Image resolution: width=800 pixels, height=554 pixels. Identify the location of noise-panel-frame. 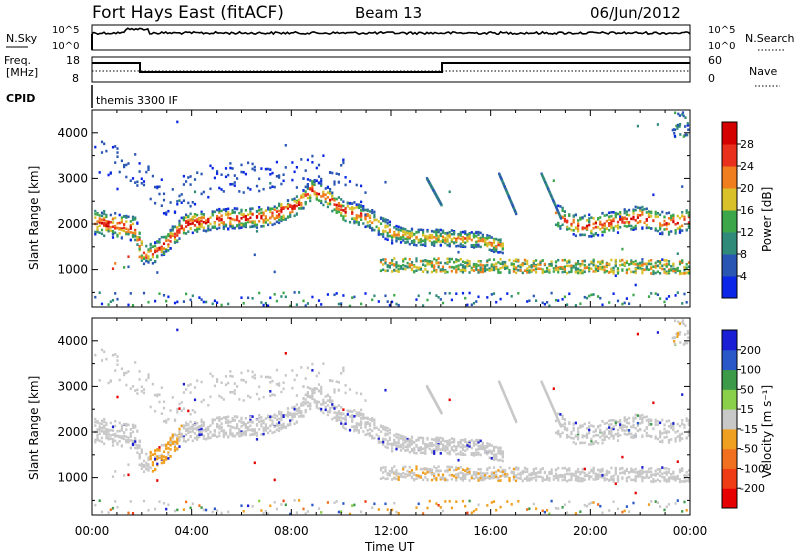
(391, 37).